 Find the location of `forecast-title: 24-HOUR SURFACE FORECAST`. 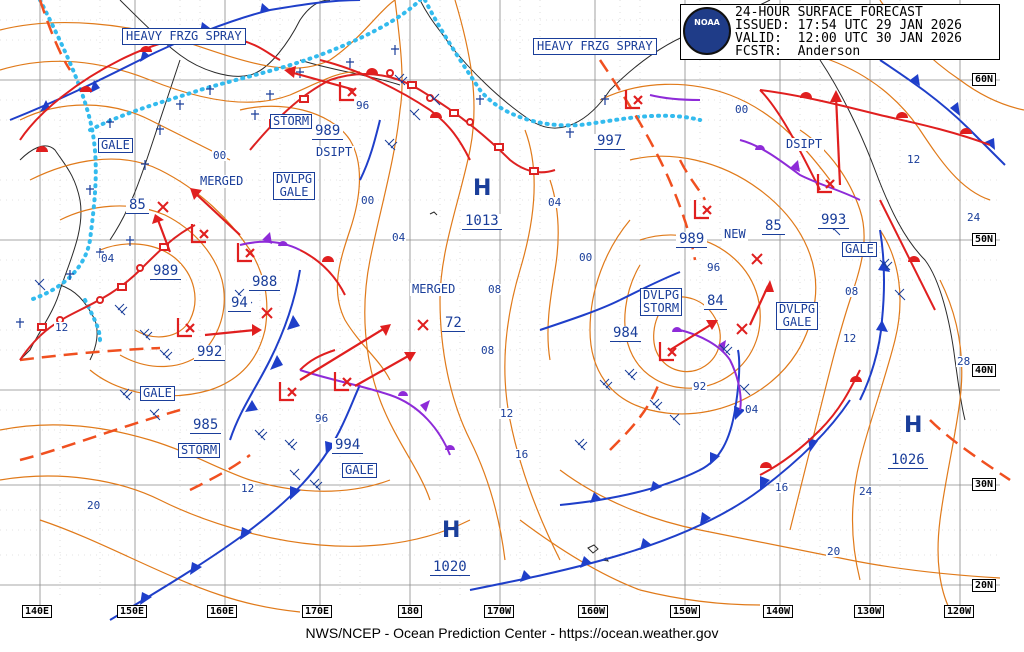

forecast-title: 24-HOUR SURFACE FORECAST is located at coordinates (829, 12).